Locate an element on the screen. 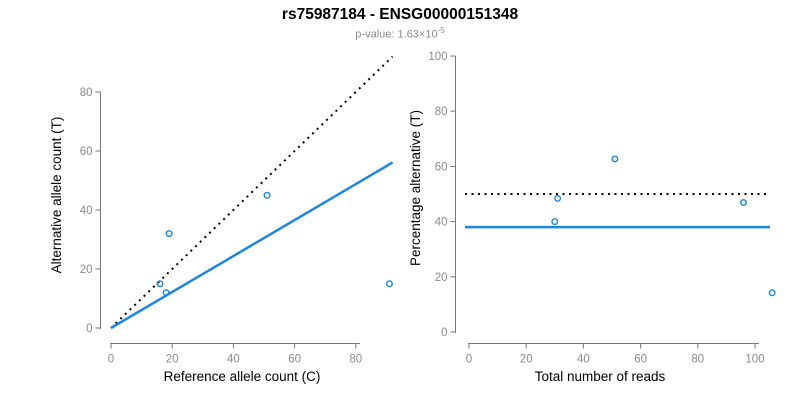  x-axis-title: Reference allele count (C) is located at coordinates (242, 376).